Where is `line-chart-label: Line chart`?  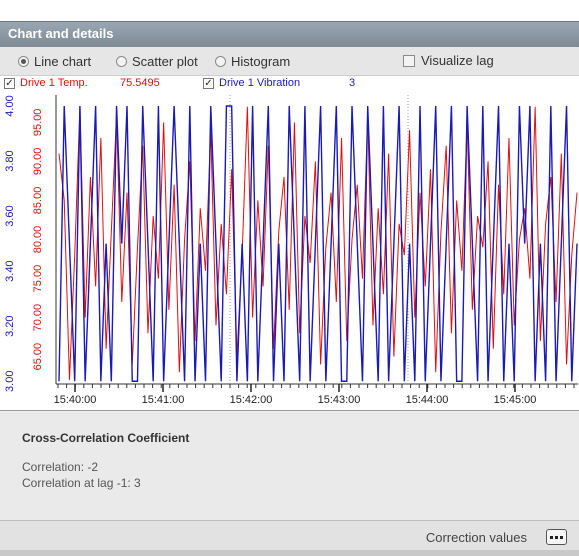
line-chart-label: Line chart is located at coordinates (63, 61).